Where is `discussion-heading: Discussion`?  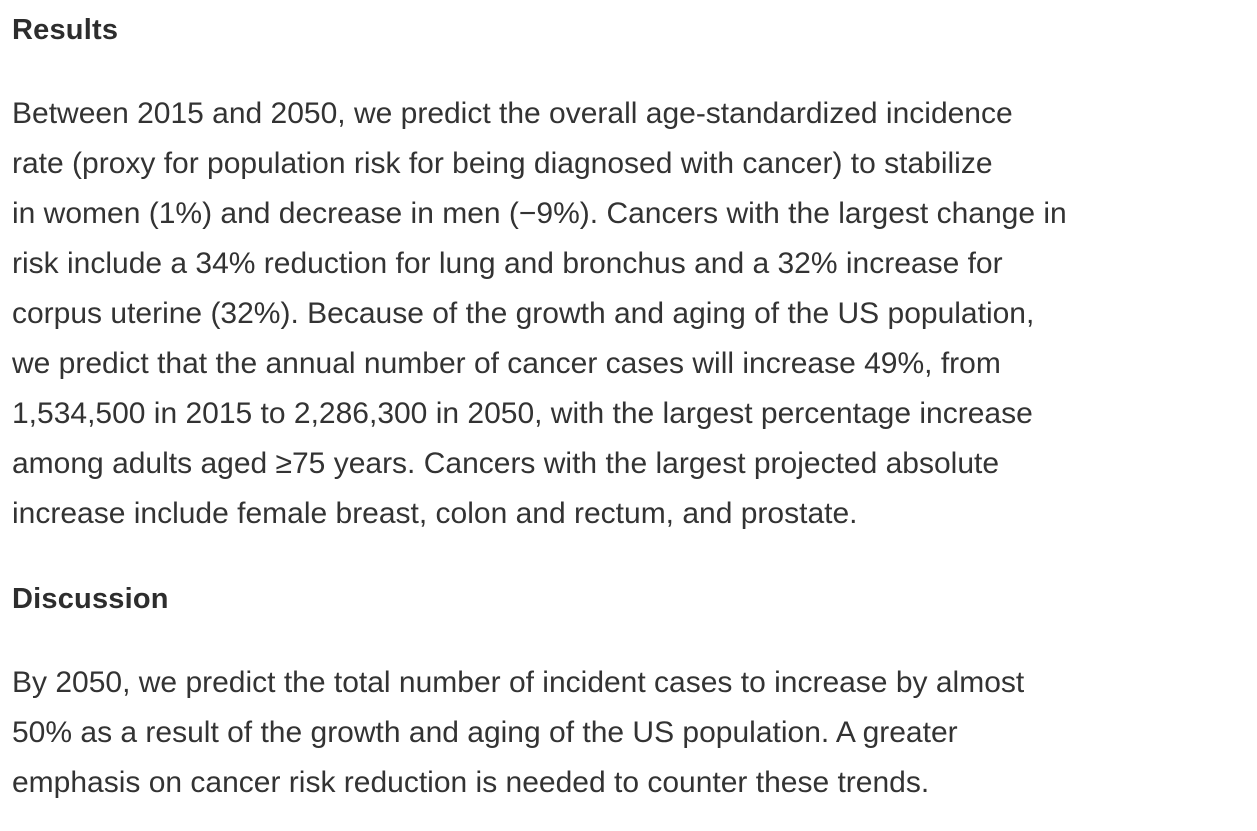
discussion-heading: Discussion is located at coordinates (90, 599).